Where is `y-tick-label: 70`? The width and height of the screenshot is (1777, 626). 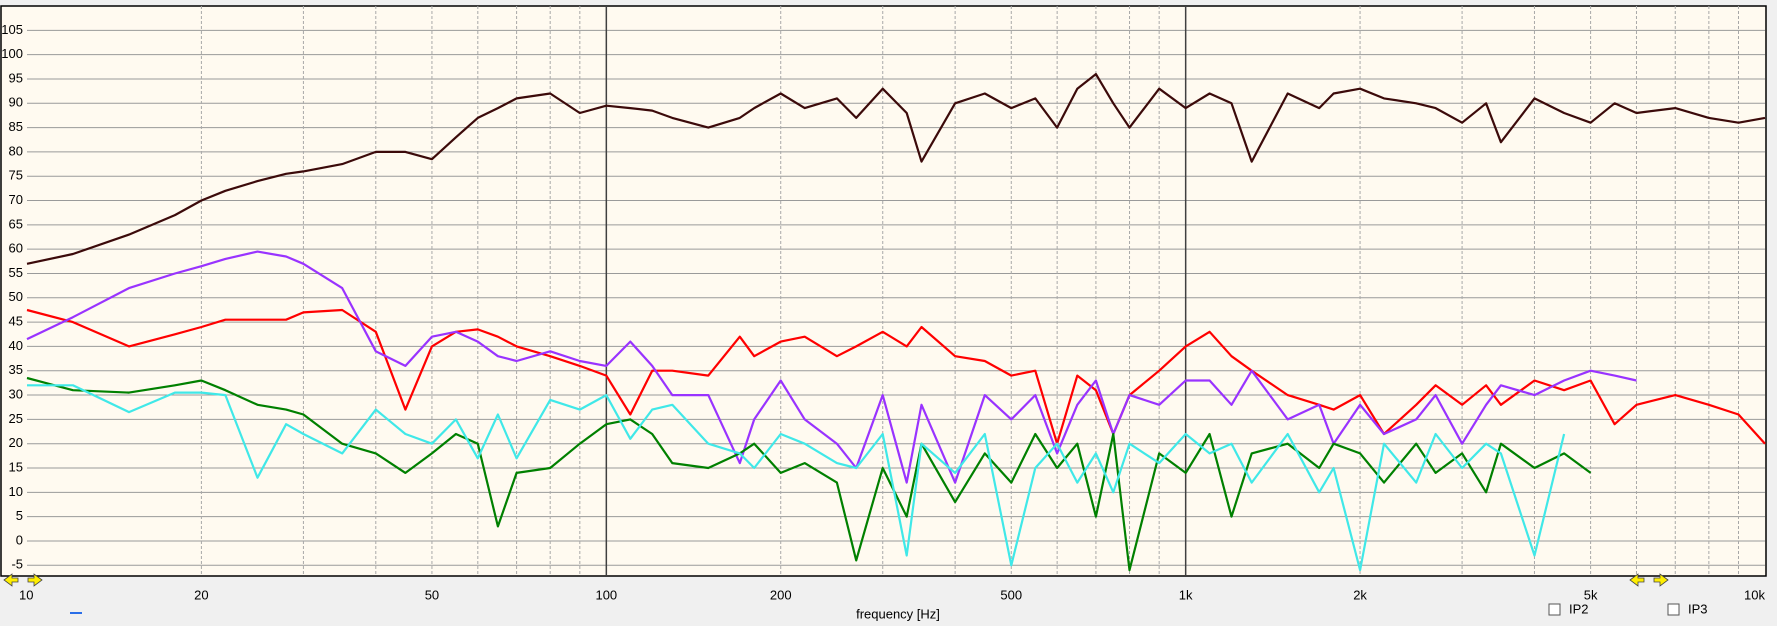 y-tick-label: 70 is located at coordinates (16, 199).